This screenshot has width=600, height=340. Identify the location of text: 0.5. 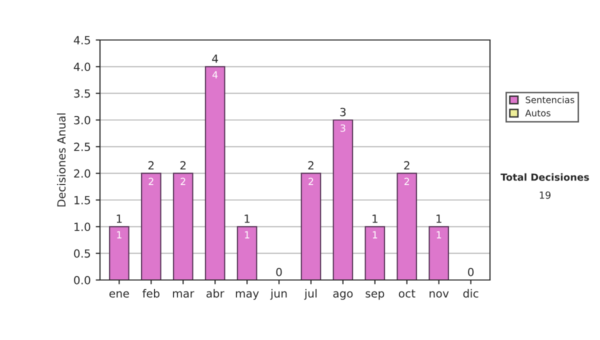
(82, 253).